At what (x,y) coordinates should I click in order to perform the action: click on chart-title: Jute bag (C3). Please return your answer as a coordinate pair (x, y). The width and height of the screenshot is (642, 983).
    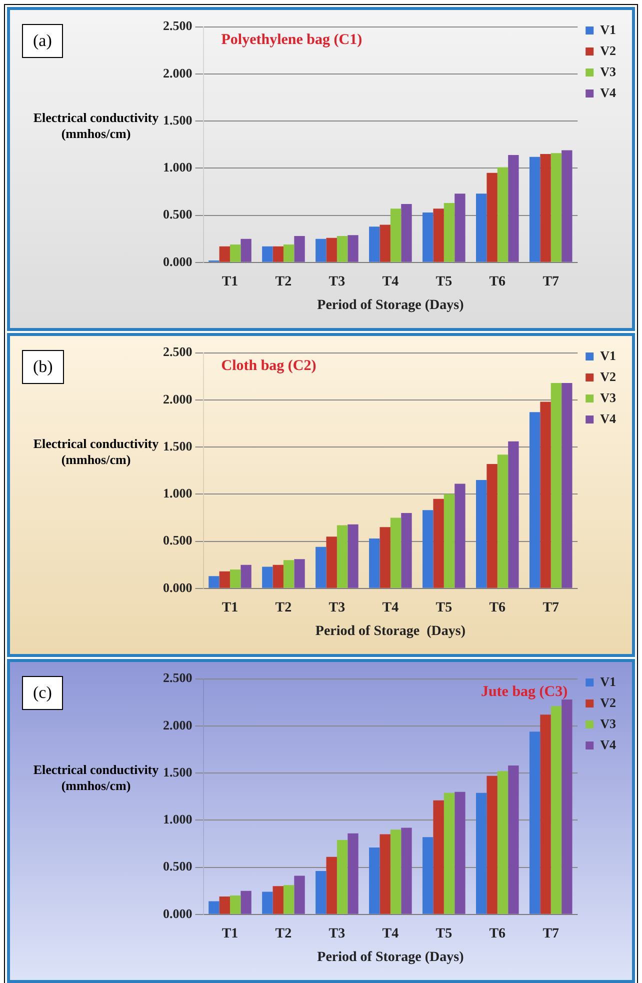
    Looking at the image, I should click on (524, 692).